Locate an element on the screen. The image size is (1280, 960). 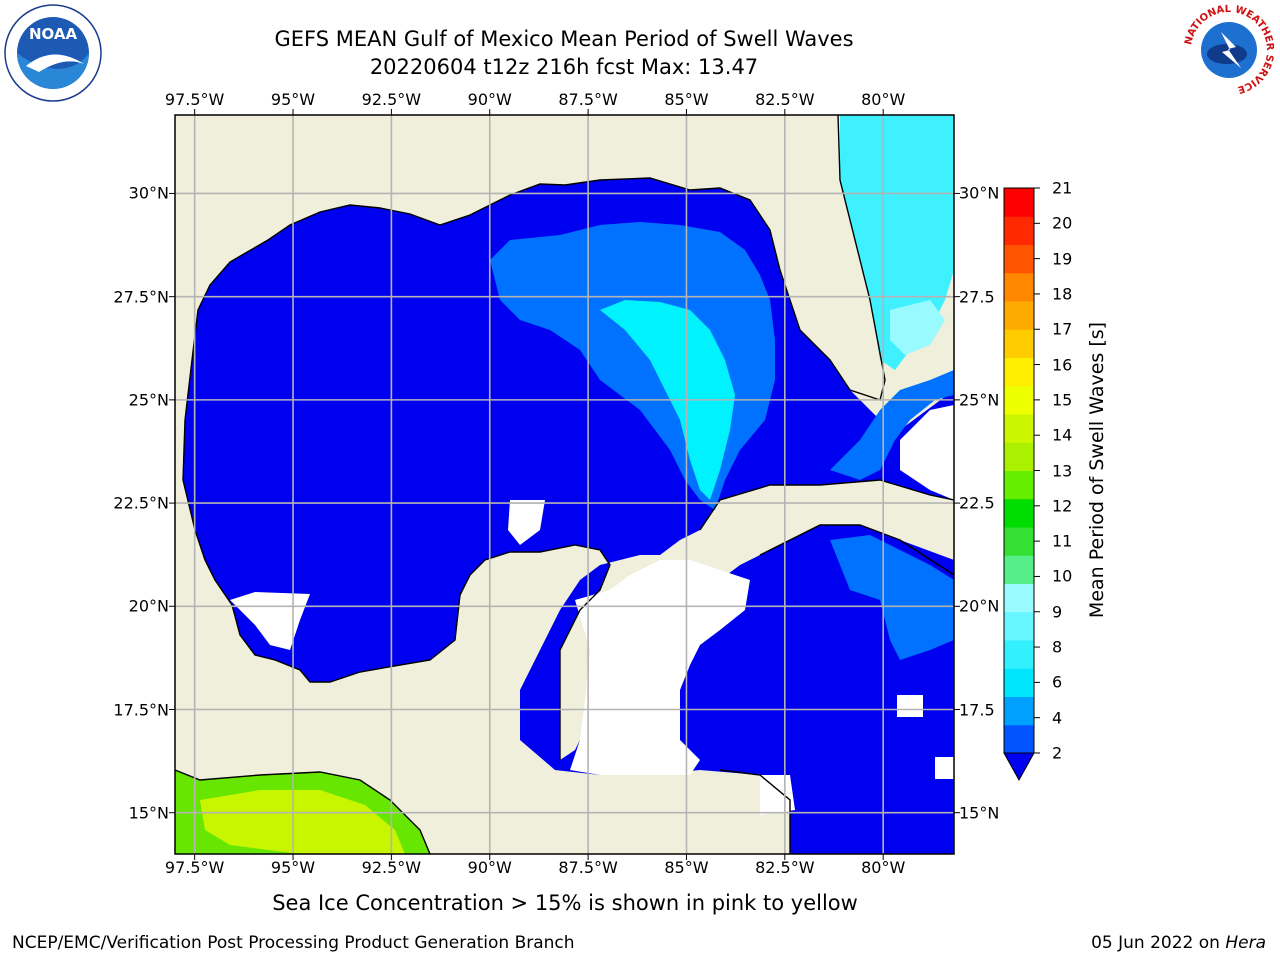
colorbar-tick-label: 14 is located at coordinates (1062, 435).